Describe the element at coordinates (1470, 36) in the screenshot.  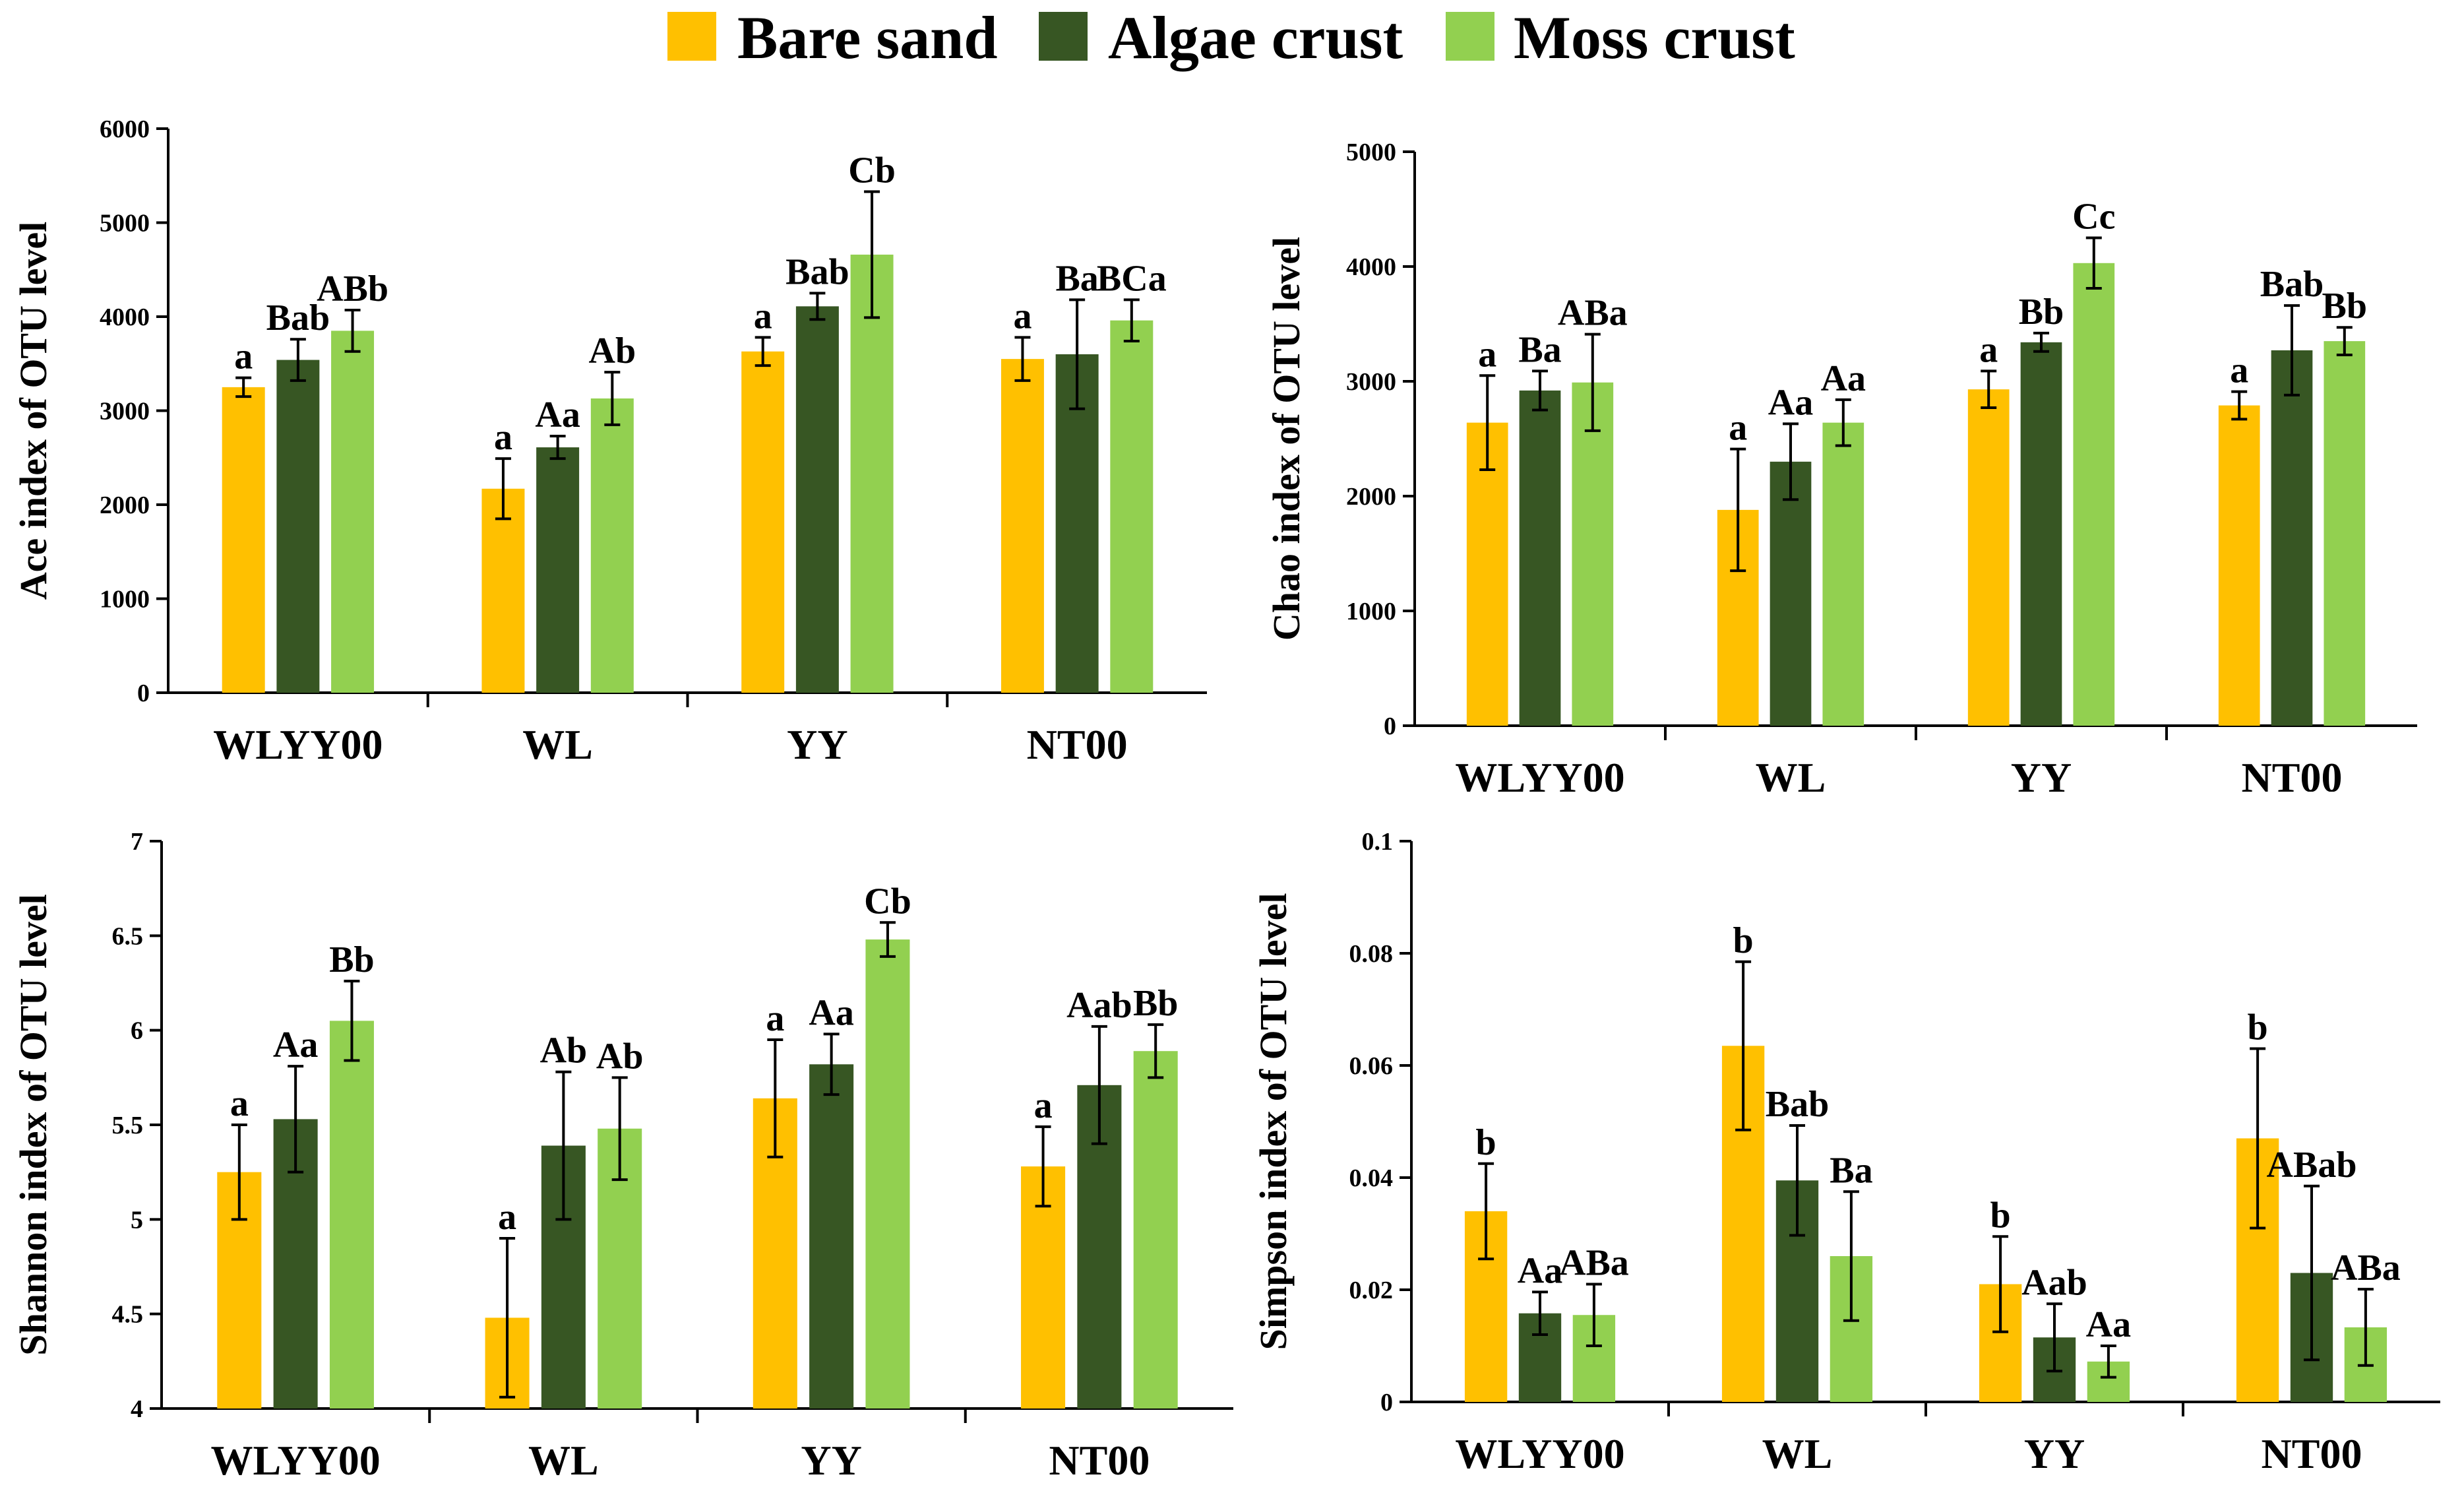
I see `legend-swatch-moss-crust` at that location.